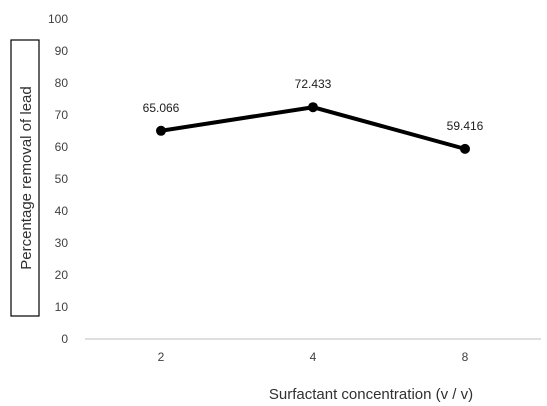 The width and height of the screenshot is (547, 406). I want to click on y-tick-label: 40, so click(62, 211).